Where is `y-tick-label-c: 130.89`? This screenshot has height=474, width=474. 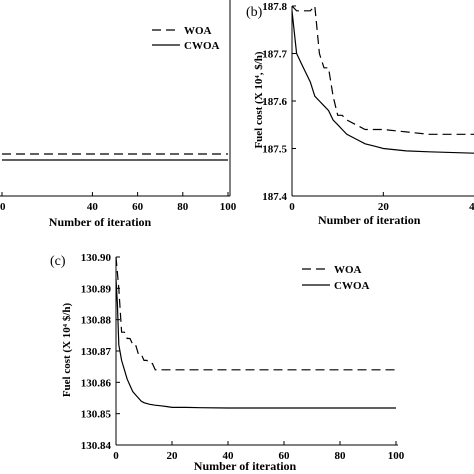
y-tick-label-c: 130.89 is located at coordinates (96, 289).